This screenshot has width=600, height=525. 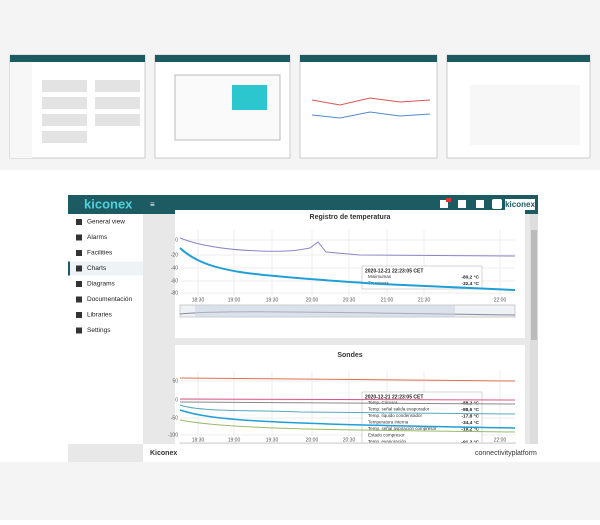 What do you see at coordinates (424, 300) in the screenshot?
I see `x-tick-label: 21:30` at bounding box center [424, 300].